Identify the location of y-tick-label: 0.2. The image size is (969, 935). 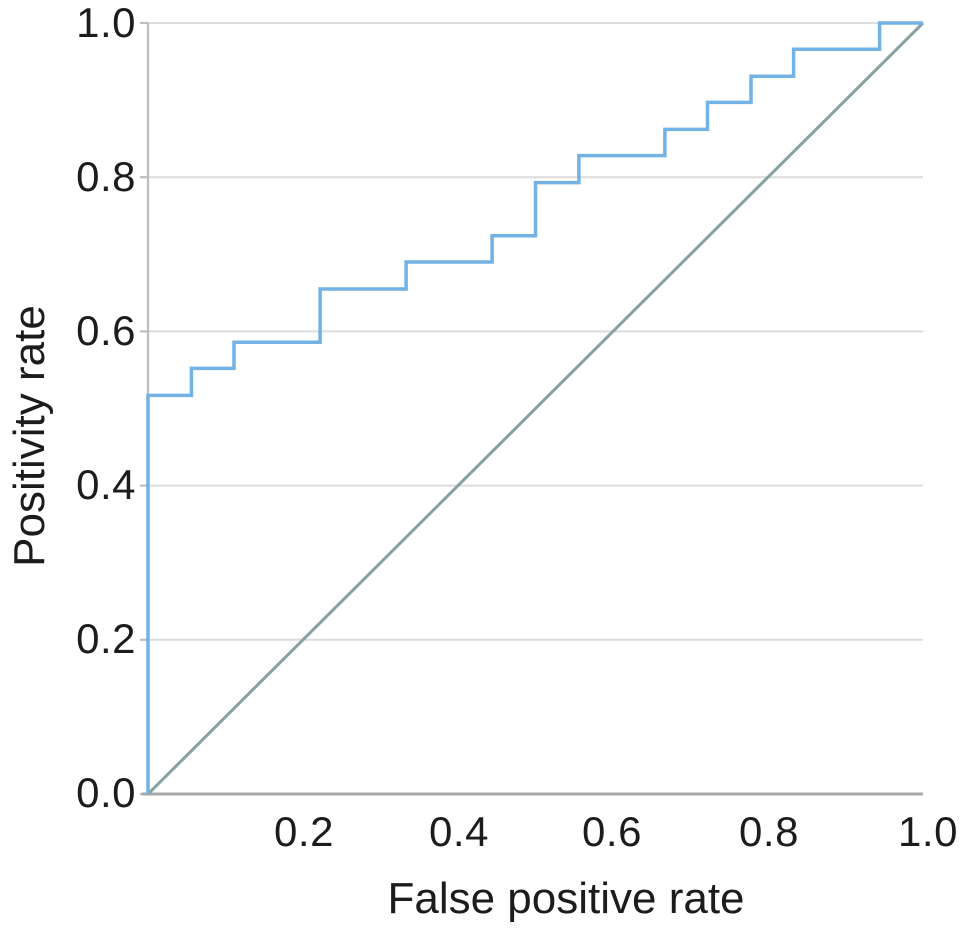
(106, 638).